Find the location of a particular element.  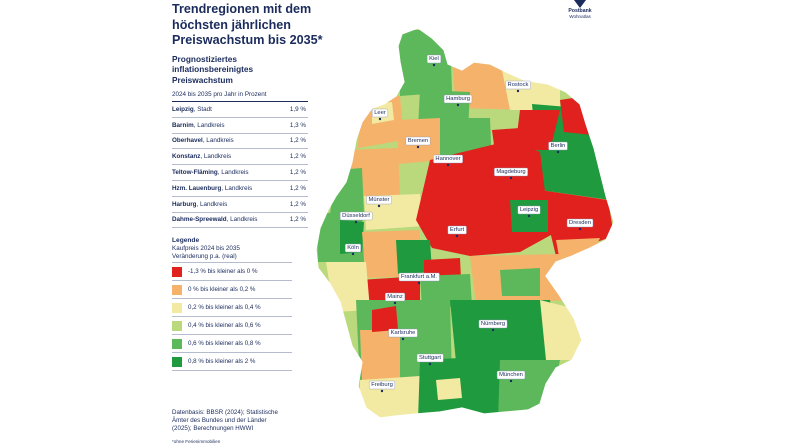

city-label: Nürnberg is located at coordinates (493, 325).